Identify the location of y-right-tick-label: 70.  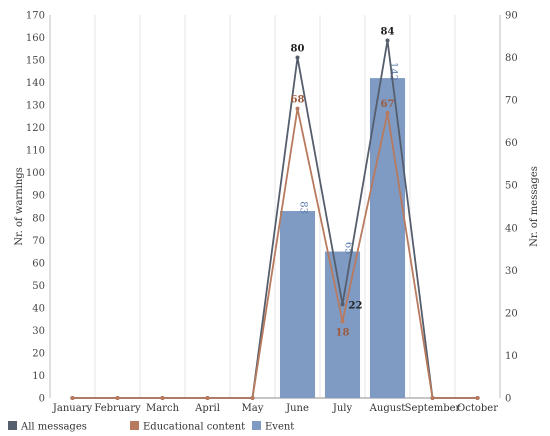
(511, 101).